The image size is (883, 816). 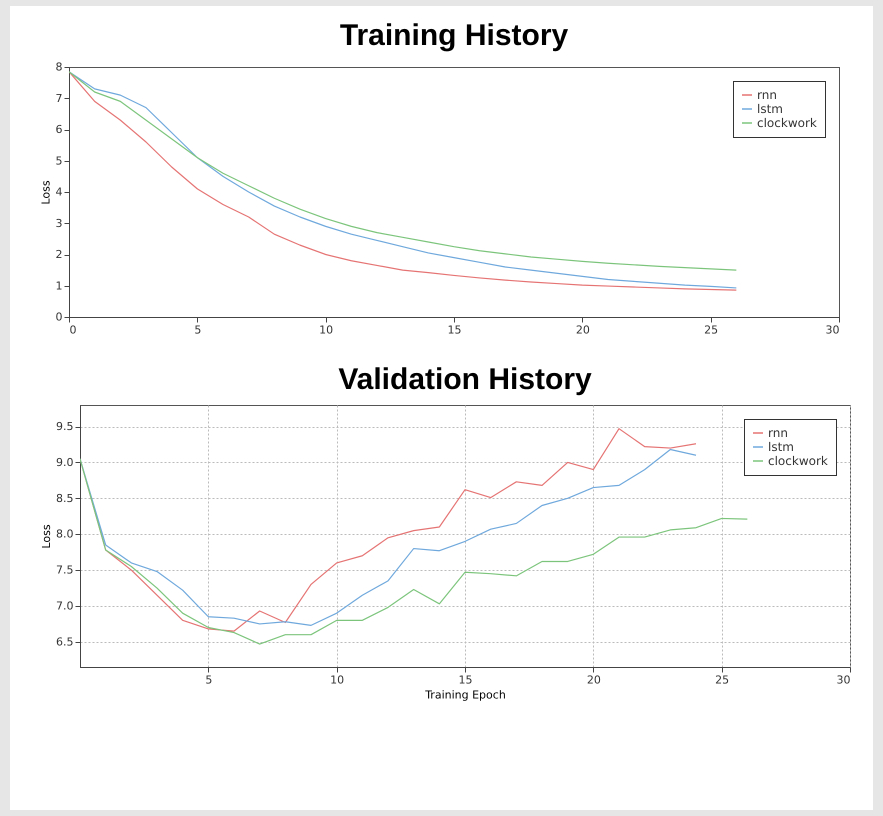 I want to click on y-tick-label: 6.5, so click(x=65, y=641).